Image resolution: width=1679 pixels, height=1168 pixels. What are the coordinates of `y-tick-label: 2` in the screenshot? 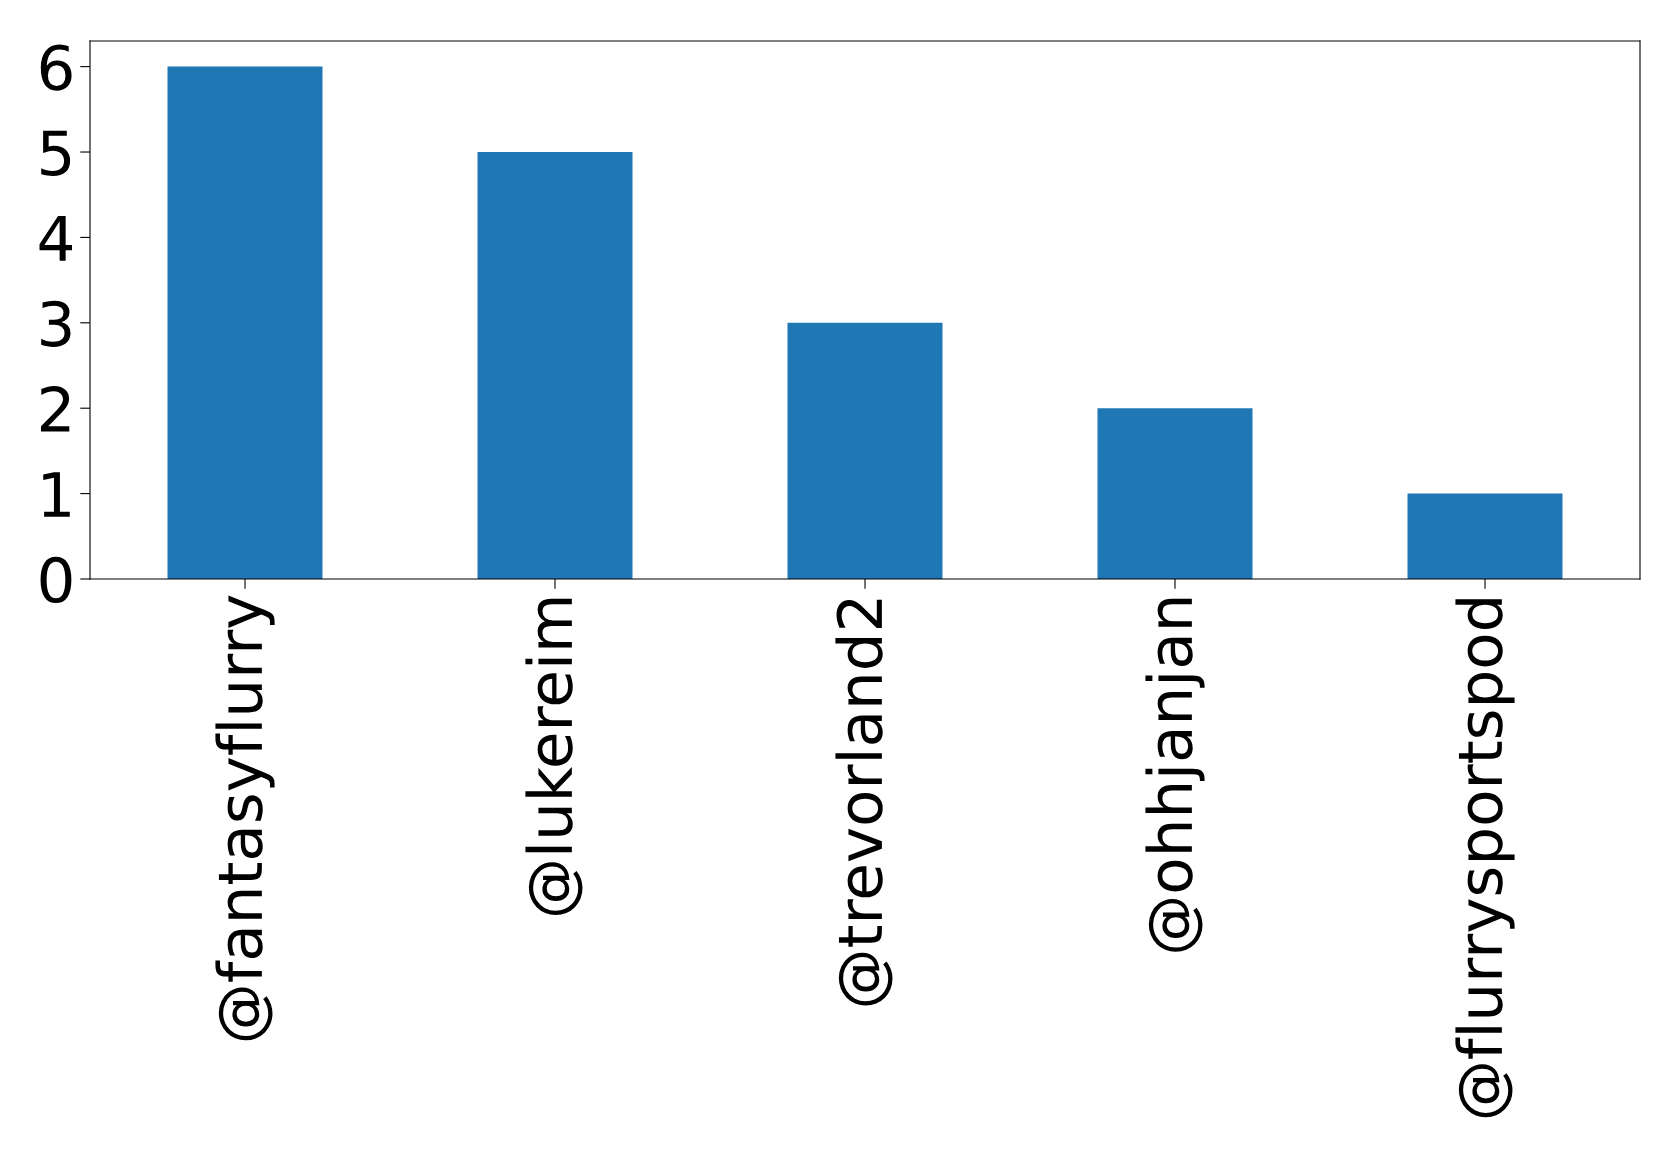 It's located at (55, 409).